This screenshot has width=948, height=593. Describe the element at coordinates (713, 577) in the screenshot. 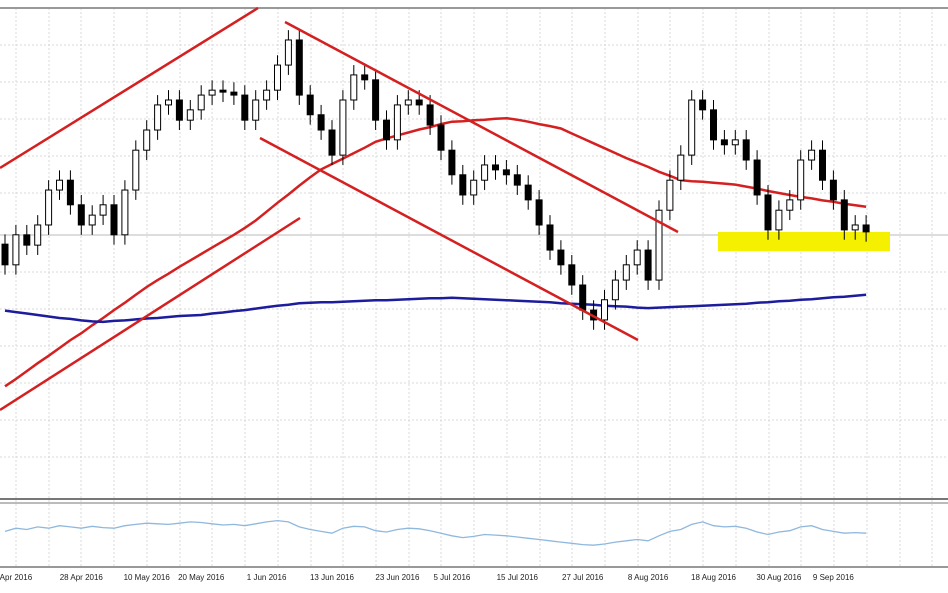

I see `x-tick-label: 18 Aug 2016` at that location.